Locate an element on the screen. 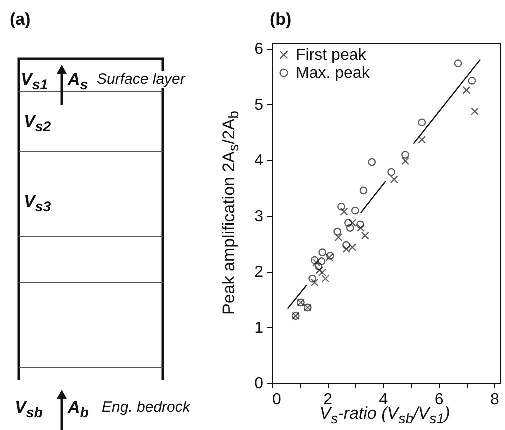 Image resolution: width=505 pixels, height=430 pixels. chart-title: (b) is located at coordinates (281, 20).